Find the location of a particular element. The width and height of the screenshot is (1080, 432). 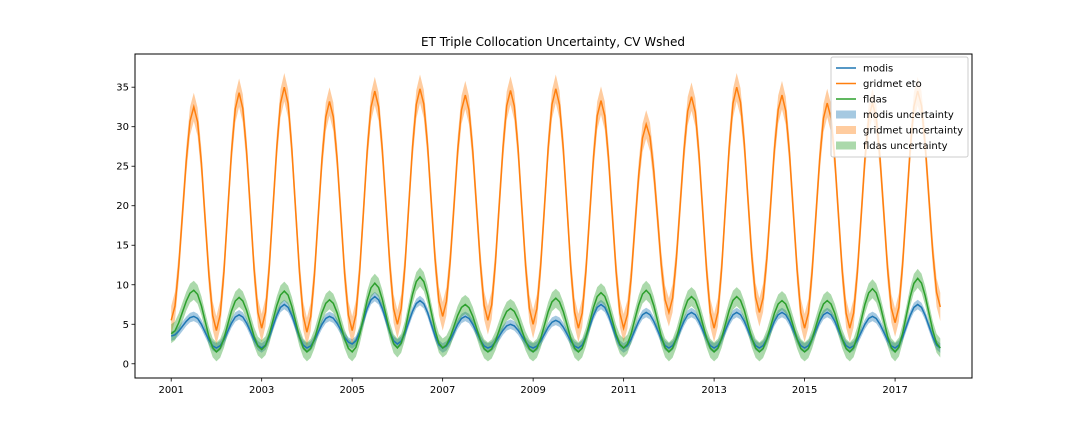

y-tick-label: 30 is located at coordinates (122, 127).